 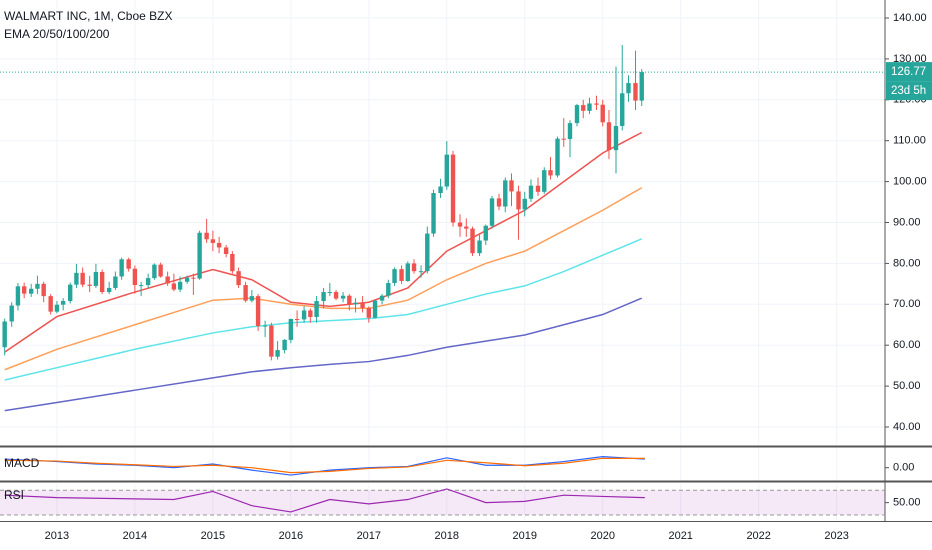 What do you see at coordinates (758, 536) in the screenshot?
I see `x-tick-label: 2022` at bounding box center [758, 536].